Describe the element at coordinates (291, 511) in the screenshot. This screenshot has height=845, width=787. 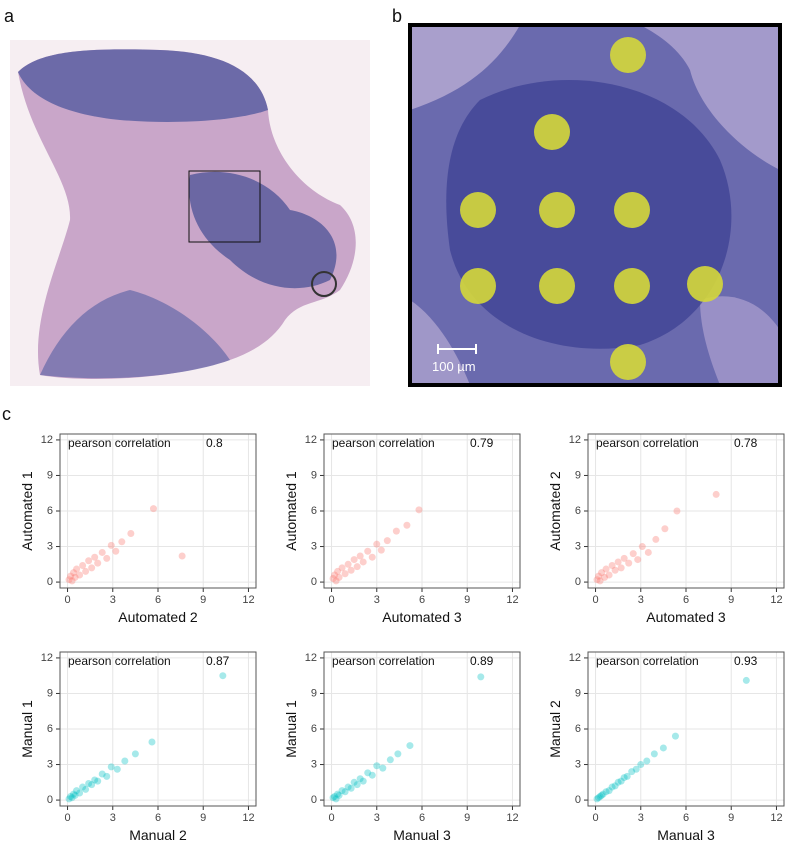
I see `y-axis-label: Automated 1` at that location.